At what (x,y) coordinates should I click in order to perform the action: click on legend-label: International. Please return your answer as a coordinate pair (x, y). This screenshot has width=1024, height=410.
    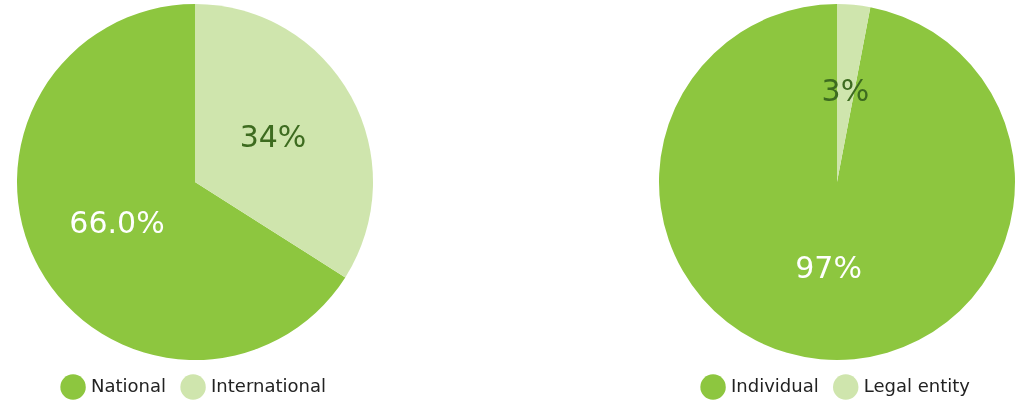
    Looking at the image, I should click on (268, 385).